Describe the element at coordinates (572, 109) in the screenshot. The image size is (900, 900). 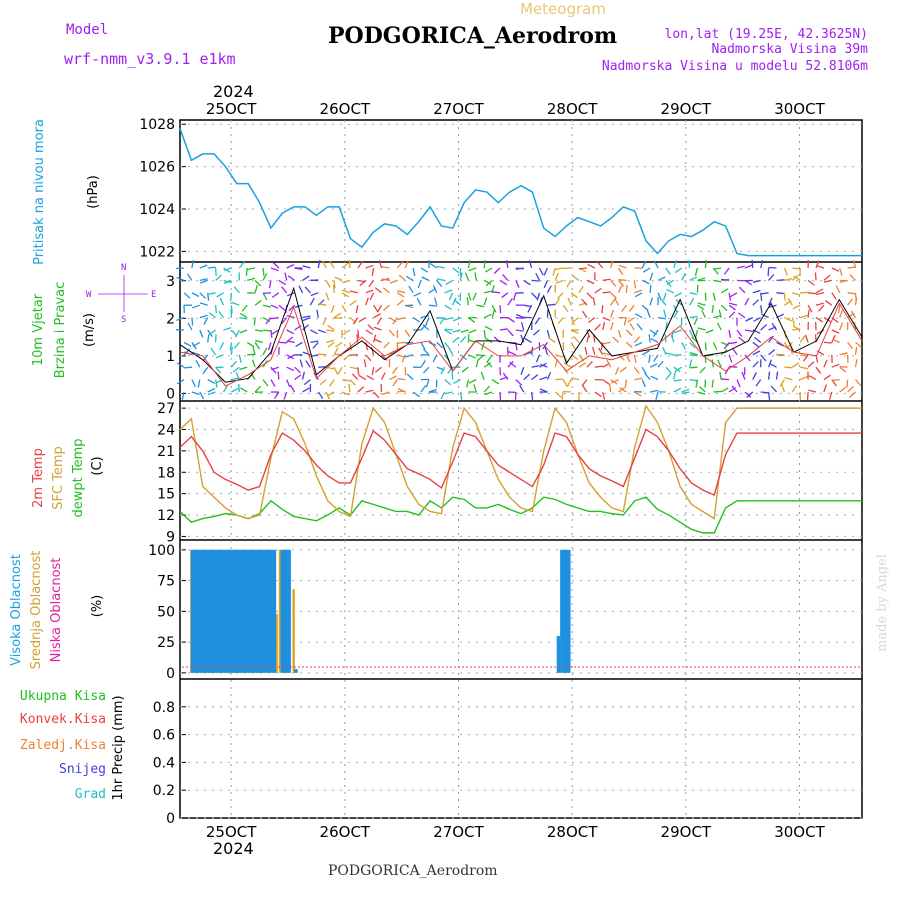
I see `date-tick-label: 28OCT` at that location.